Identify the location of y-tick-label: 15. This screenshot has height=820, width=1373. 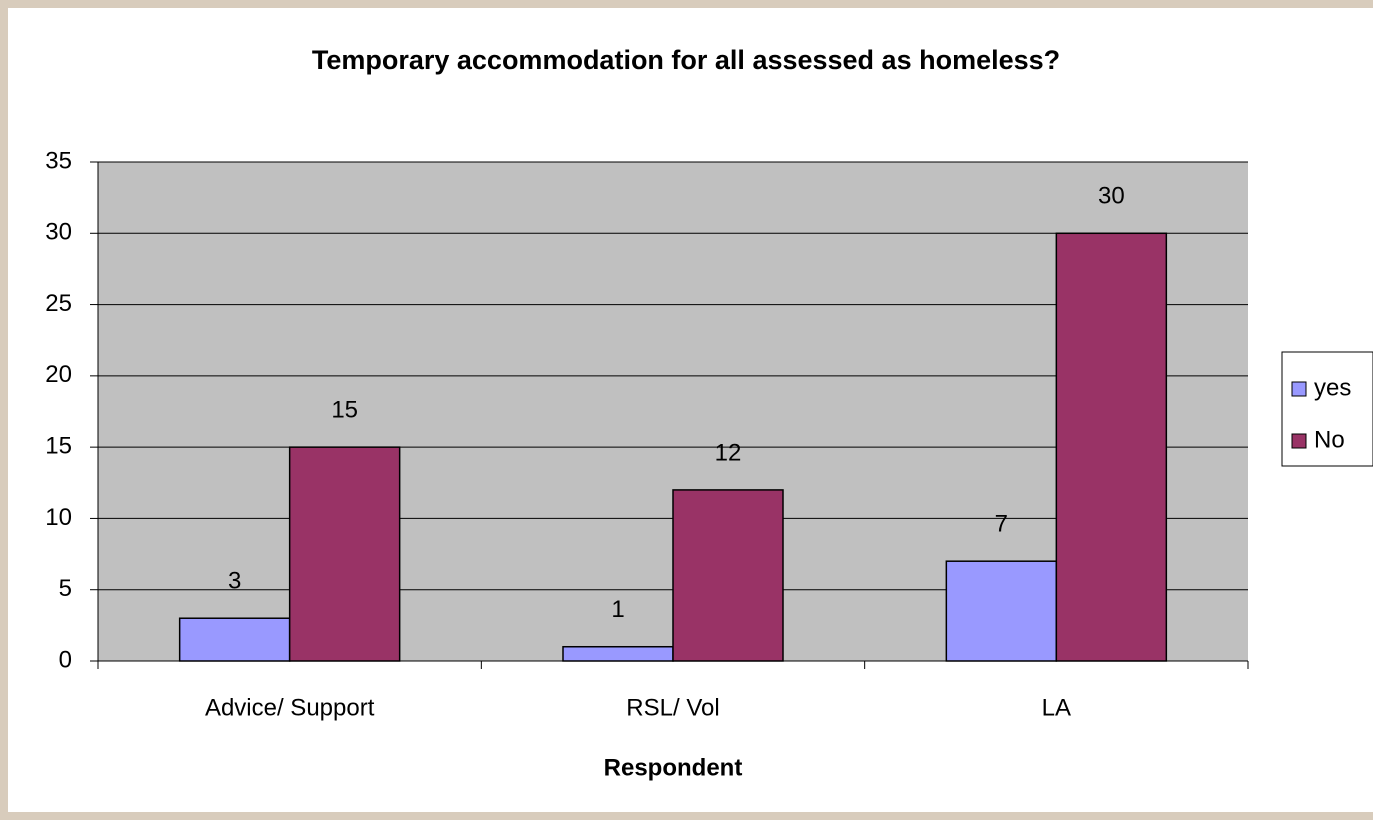
(58, 445).